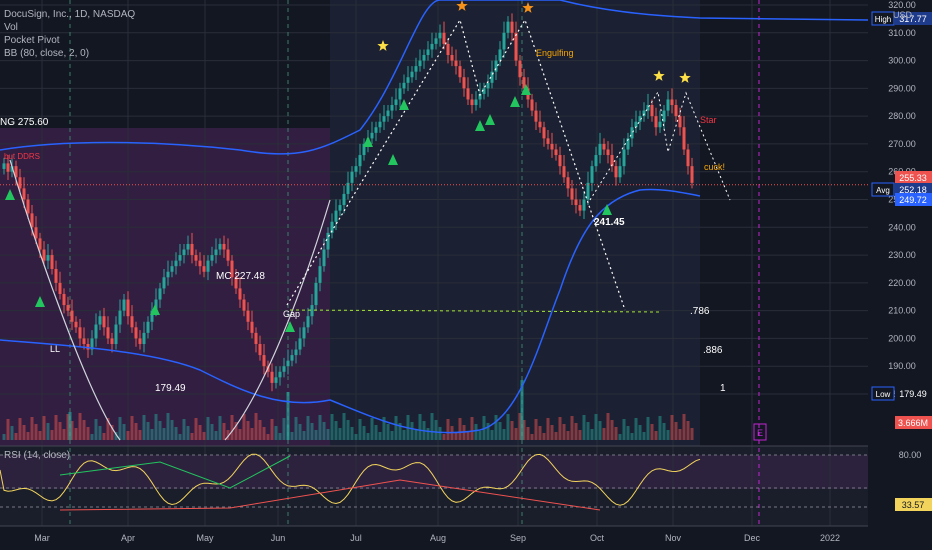 The width and height of the screenshot is (932, 550). What do you see at coordinates (913, 423) in the screenshot?
I see `volume-label: 3.666M` at bounding box center [913, 423].